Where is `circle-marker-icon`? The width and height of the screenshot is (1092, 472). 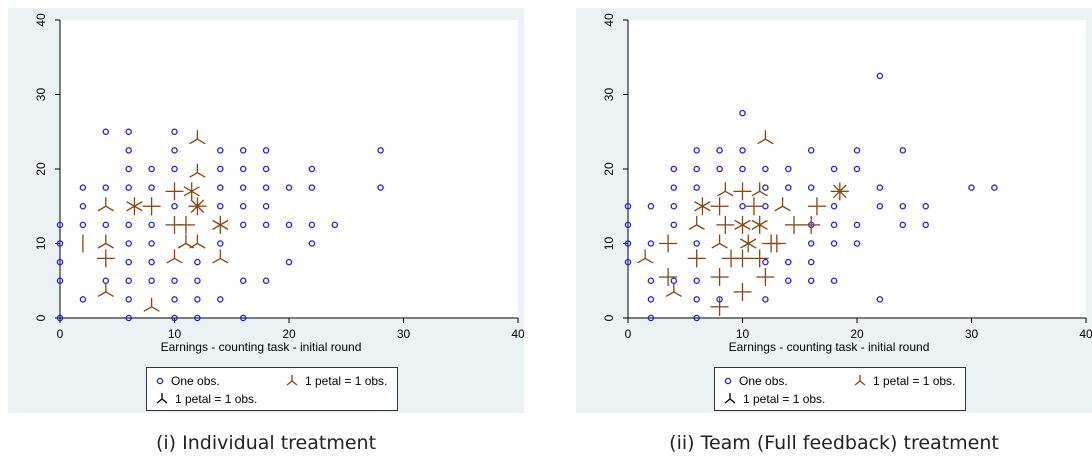
circle-marker-icon is located at coordinates (728, 381).